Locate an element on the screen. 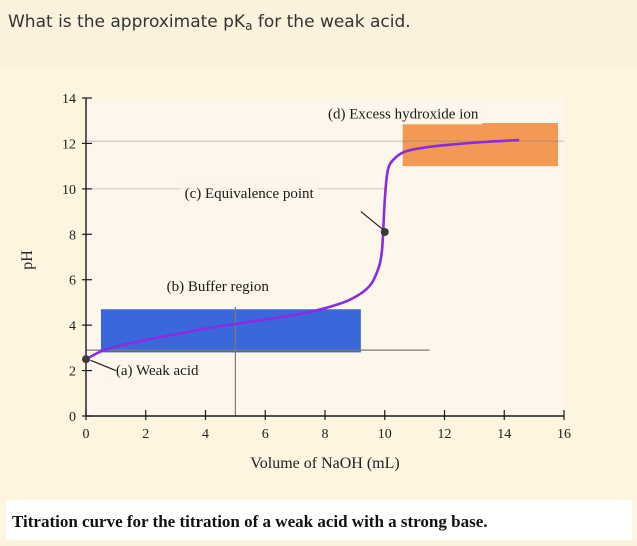  label-weak-acid-bg is located at coordinates (157, 370).